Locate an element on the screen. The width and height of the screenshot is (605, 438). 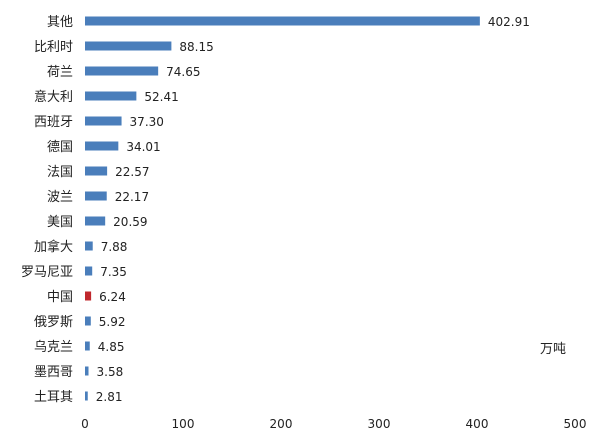
x-tick-label: 300 is located at coordinates (379, 424).